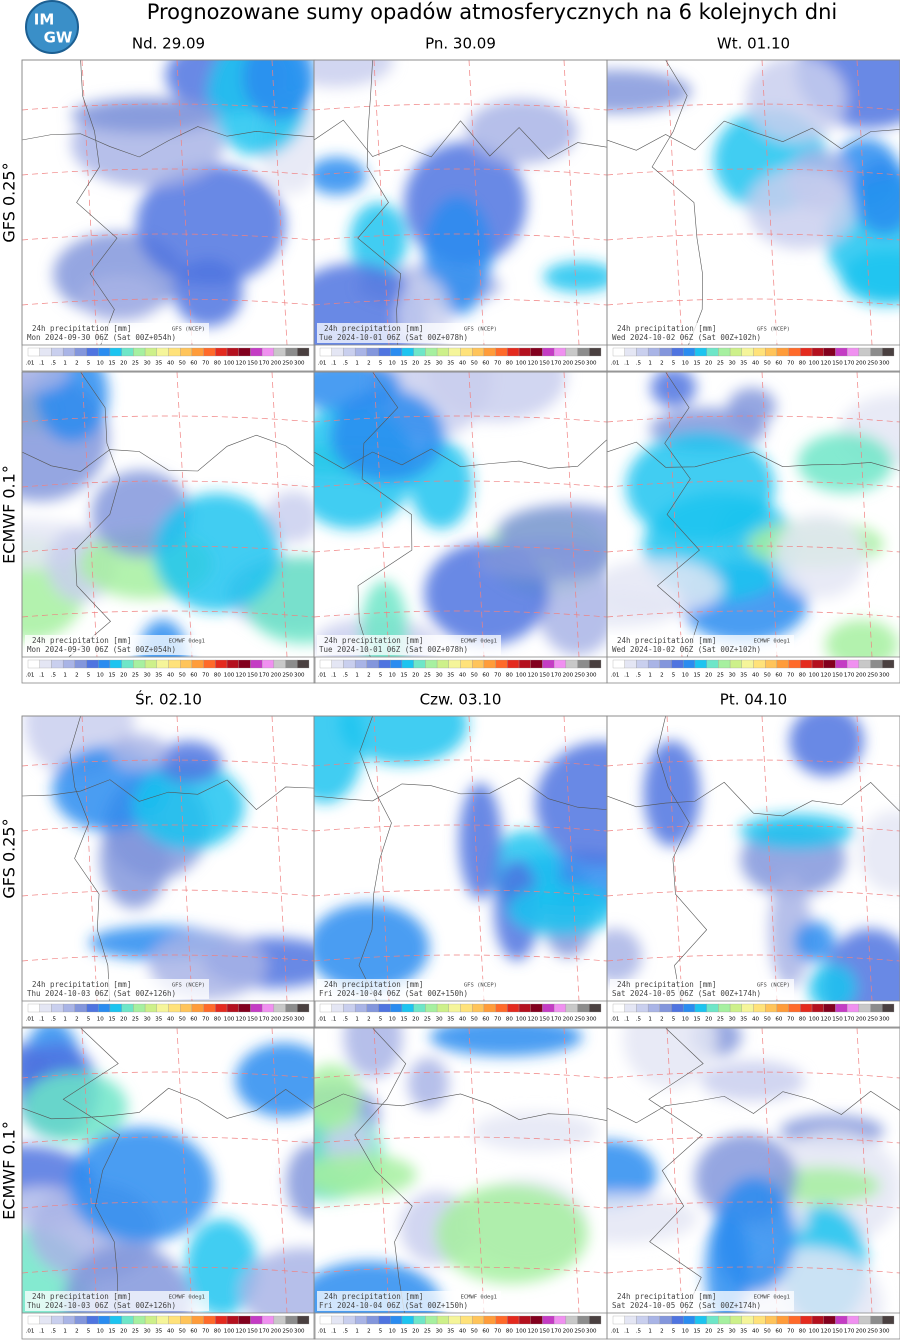 This screenshot has width=900, height=1341. I want to click on valid-time: Sat 2024-10-05 06Z (Sat 00Z+174h), so click(686, 993).